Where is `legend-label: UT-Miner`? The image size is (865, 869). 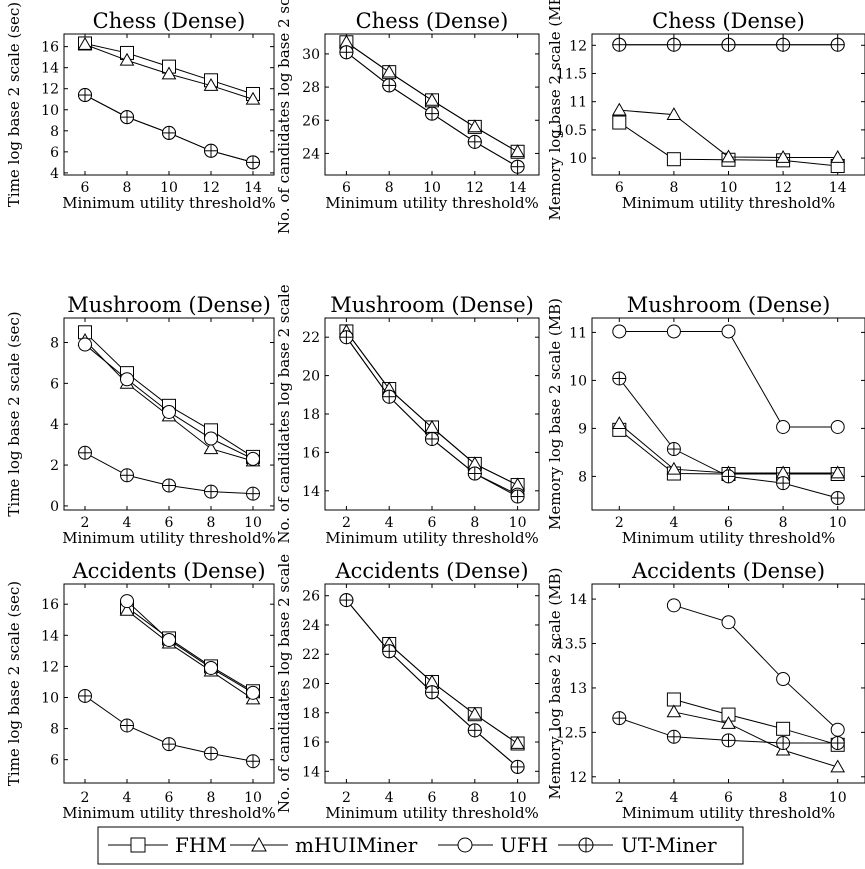 legend-label: UT-Miner is located at coordinates (669, 845).